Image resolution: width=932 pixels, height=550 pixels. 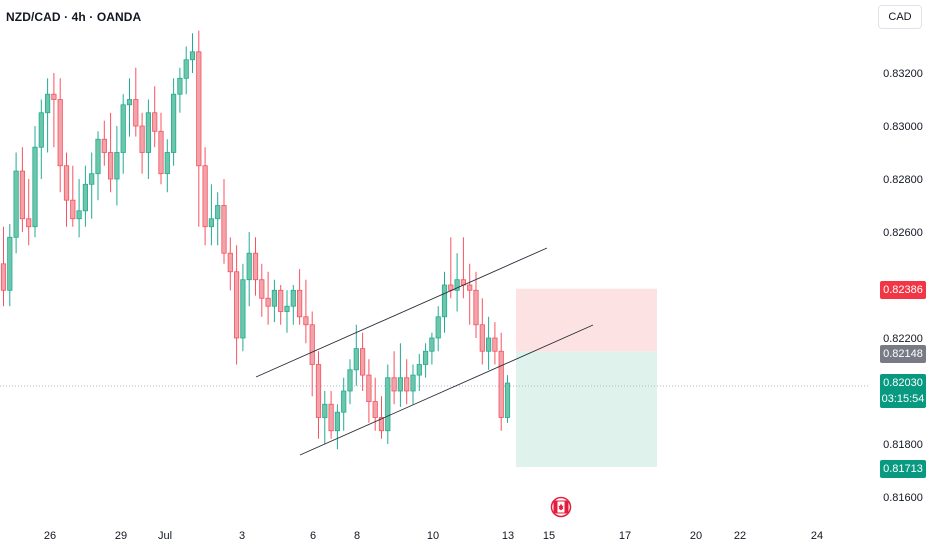 What do you see at coordinates (696, 536) in the screenshot?
I see `time-tick-label: 20` at bounding box center [696, 536].